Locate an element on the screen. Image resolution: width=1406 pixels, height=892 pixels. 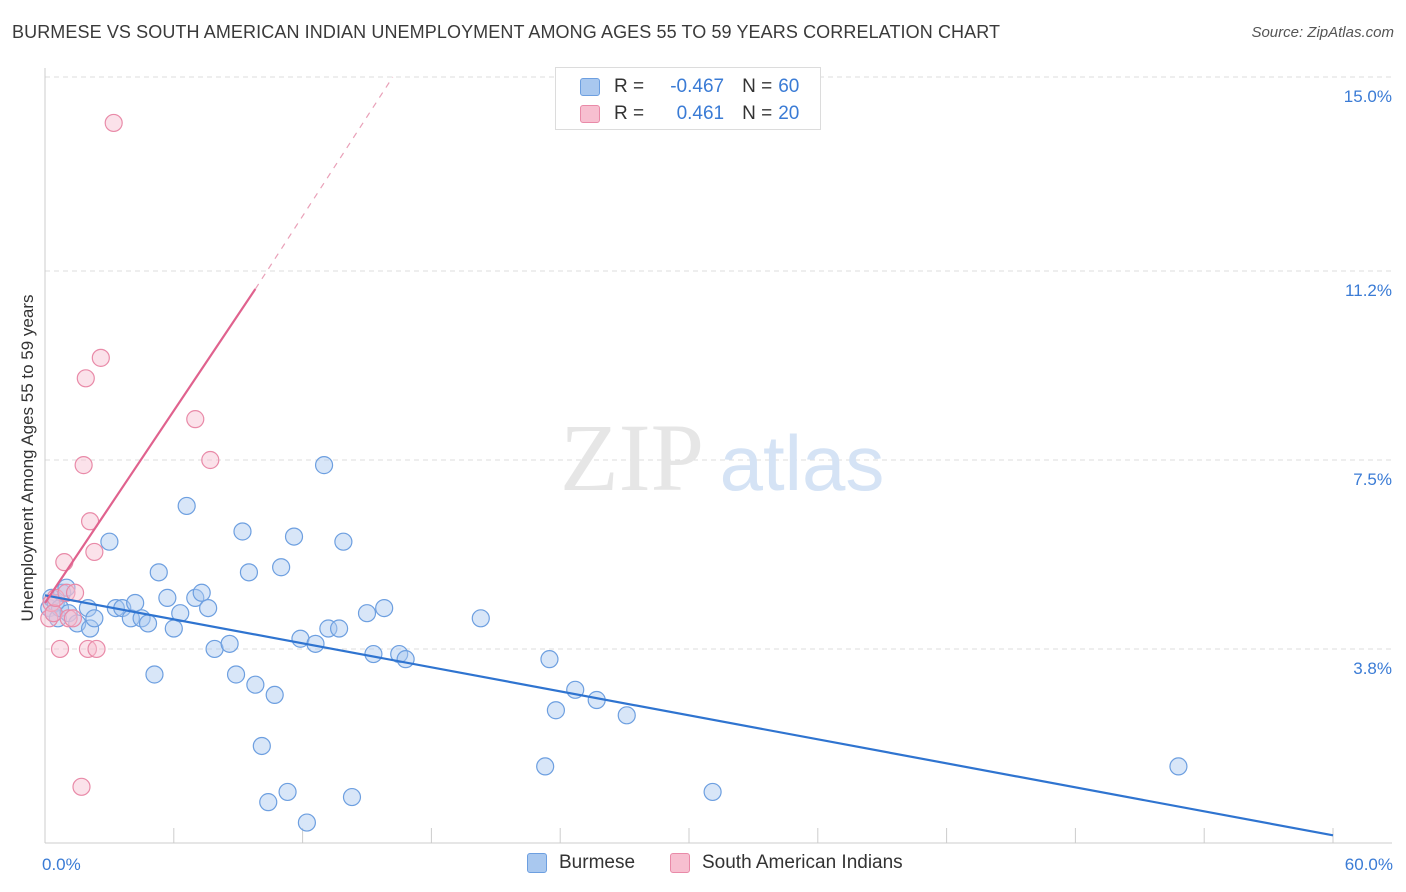
legend-r-value: 0.461 is located at coordinates (700, 113).